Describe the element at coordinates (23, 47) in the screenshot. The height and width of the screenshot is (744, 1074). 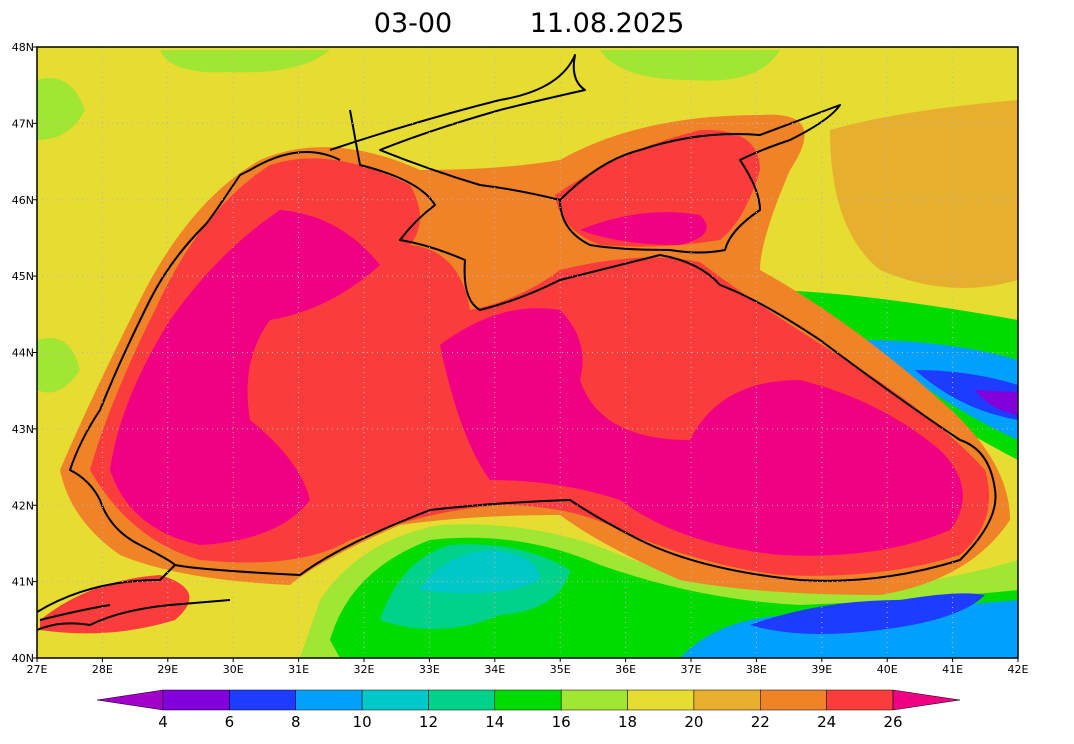
I see `lat-label: 48N` at that location.